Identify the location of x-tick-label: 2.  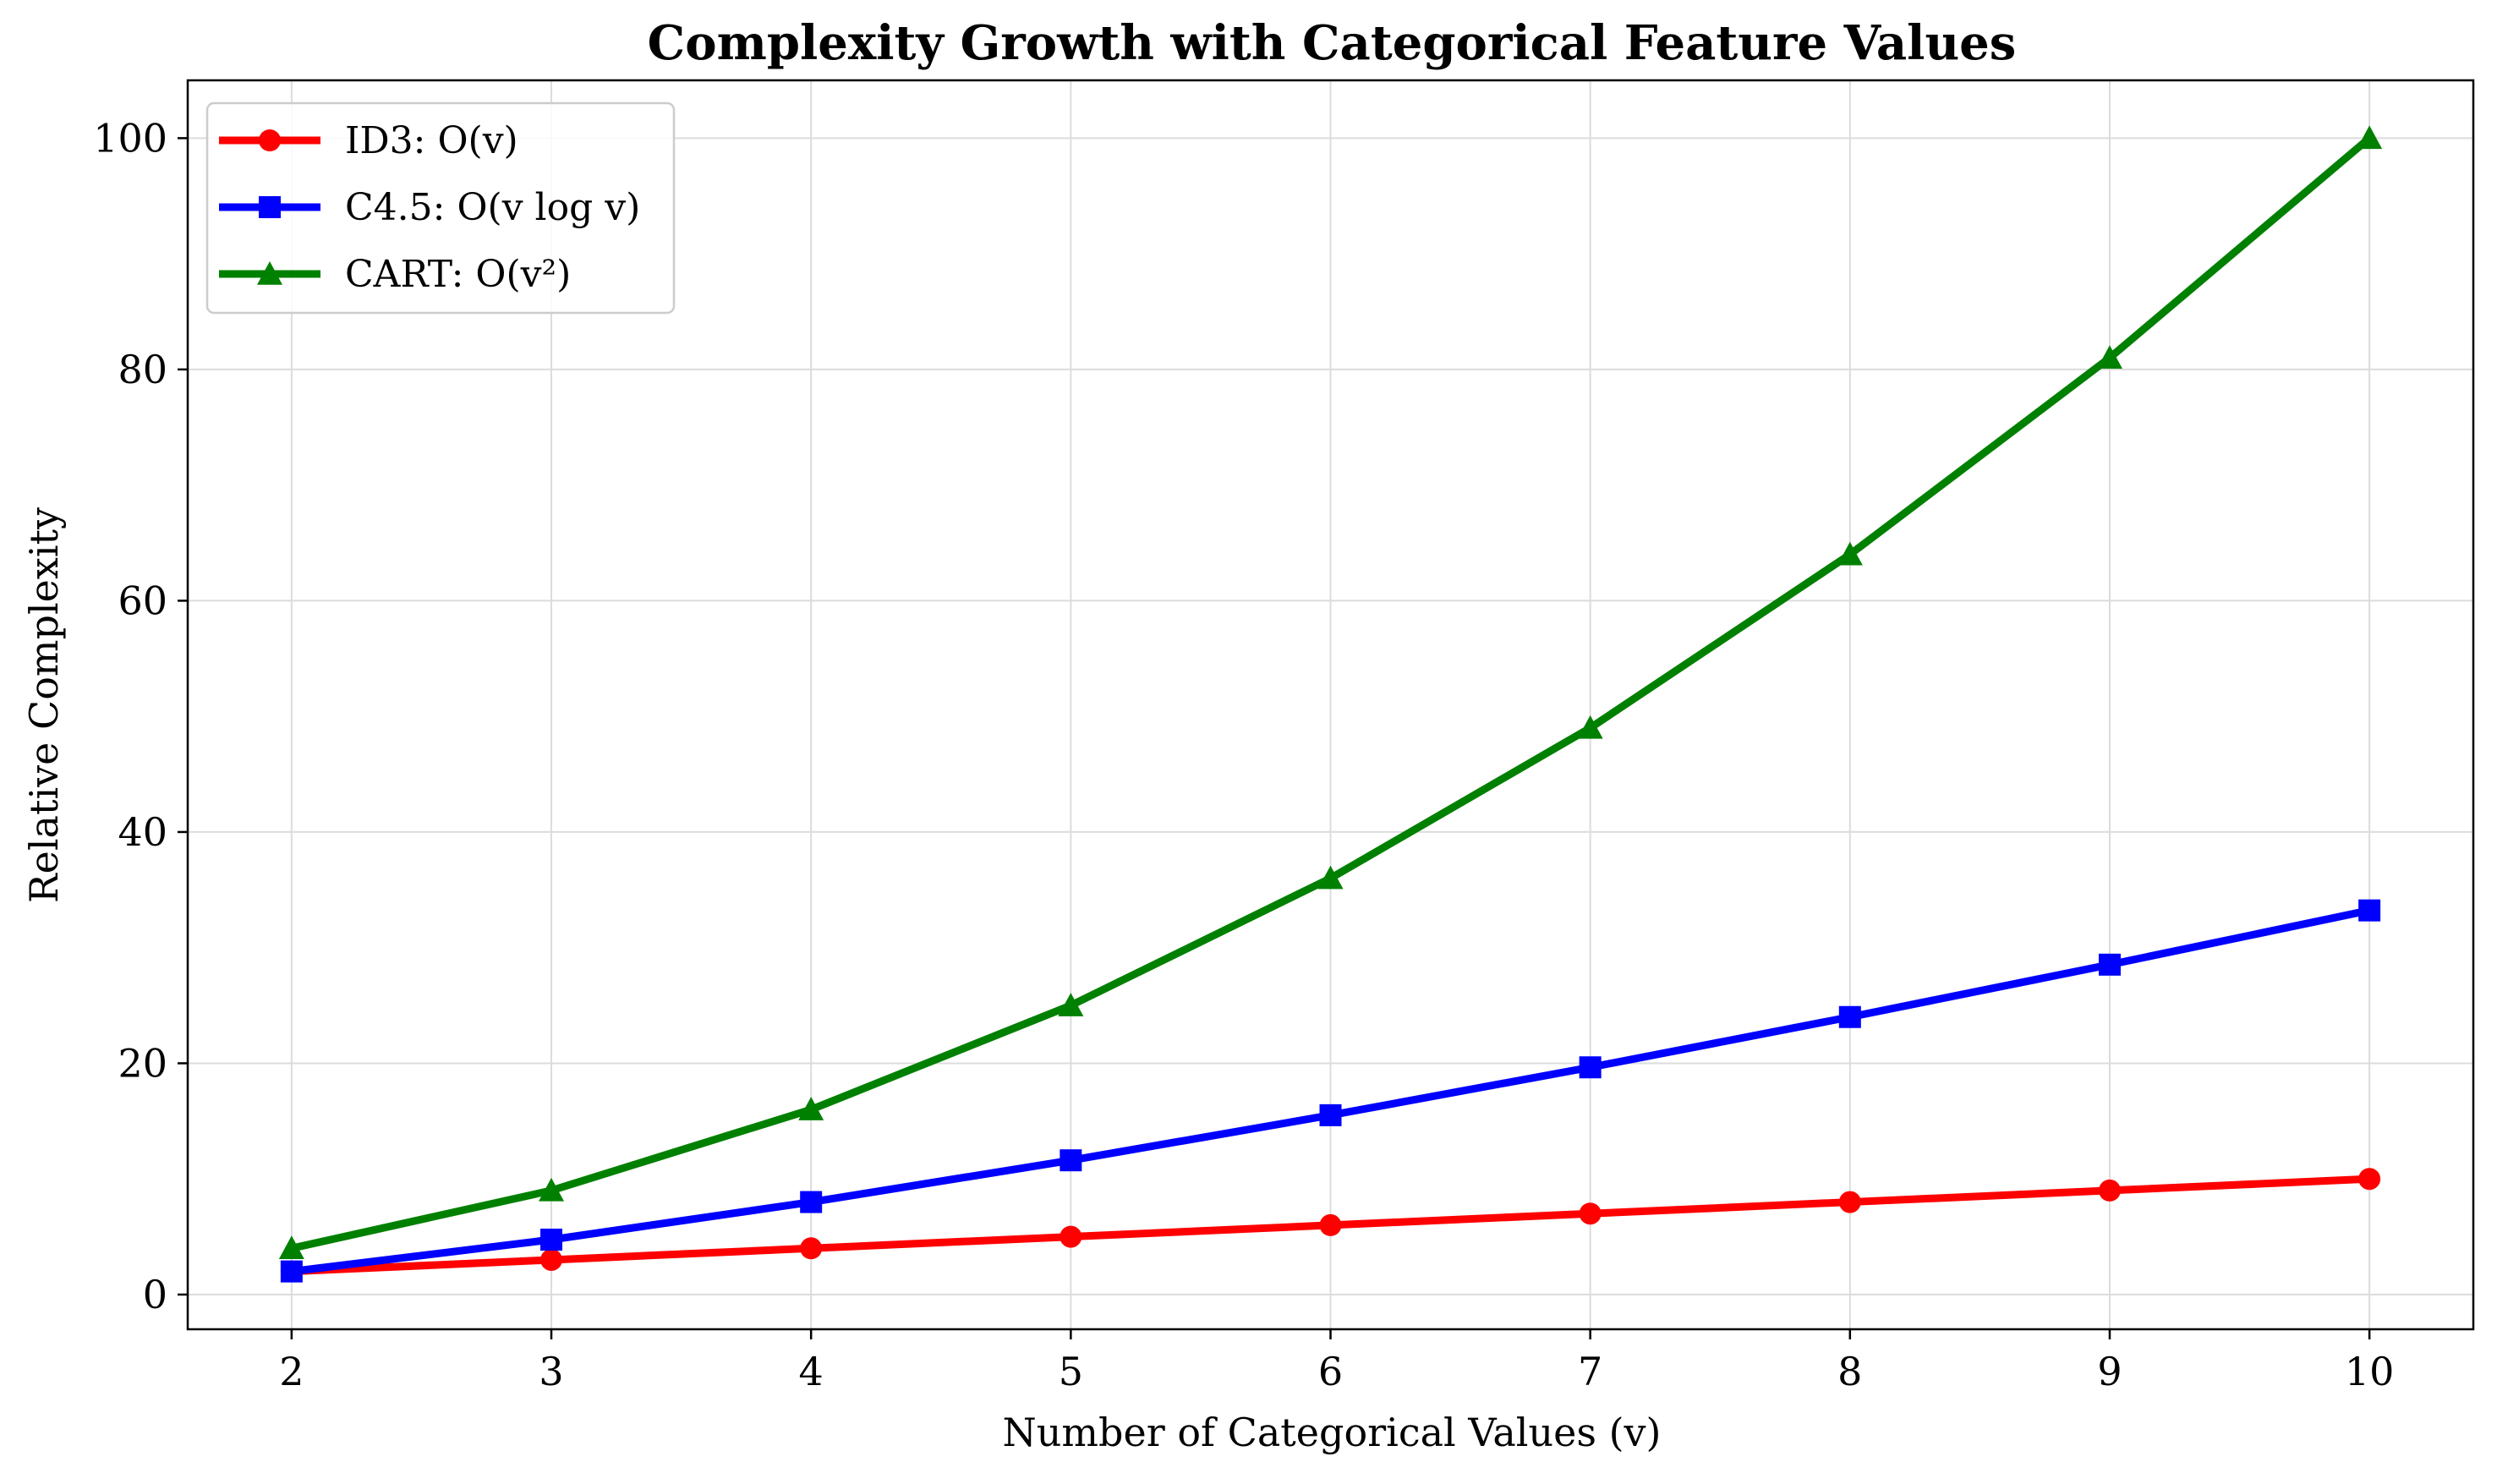
(291, 1371).